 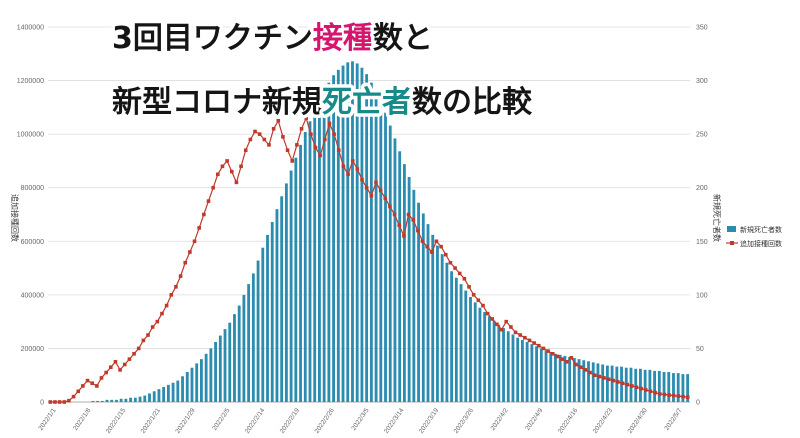 I want to click on legend-swatch-deaths, so click(x=731, y=229).